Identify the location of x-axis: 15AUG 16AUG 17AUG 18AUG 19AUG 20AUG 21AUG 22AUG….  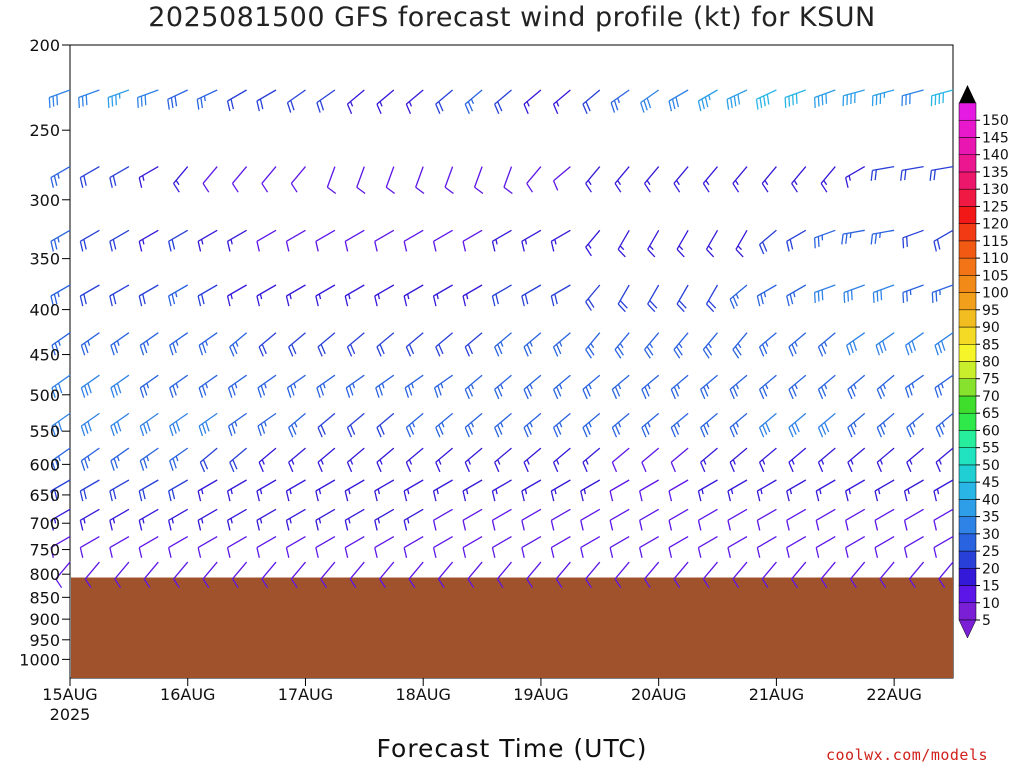
(482, 701).